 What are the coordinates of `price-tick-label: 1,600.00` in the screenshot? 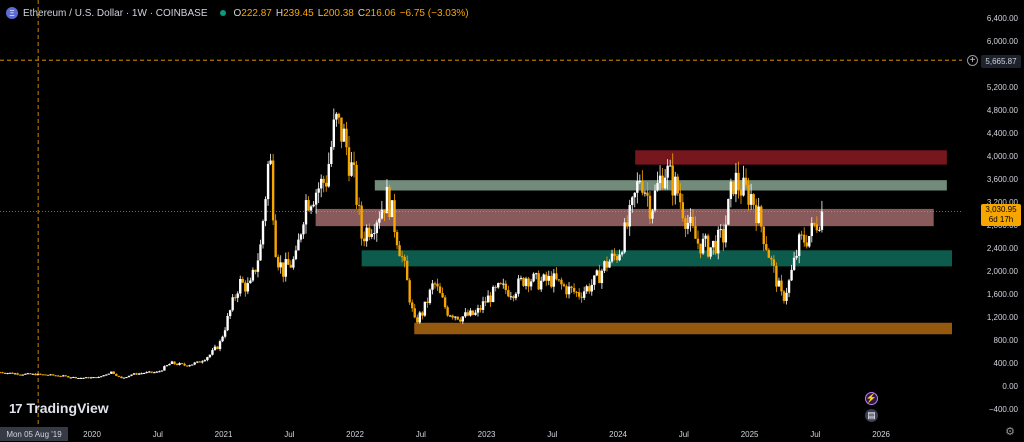 It's located at (1003, 294).